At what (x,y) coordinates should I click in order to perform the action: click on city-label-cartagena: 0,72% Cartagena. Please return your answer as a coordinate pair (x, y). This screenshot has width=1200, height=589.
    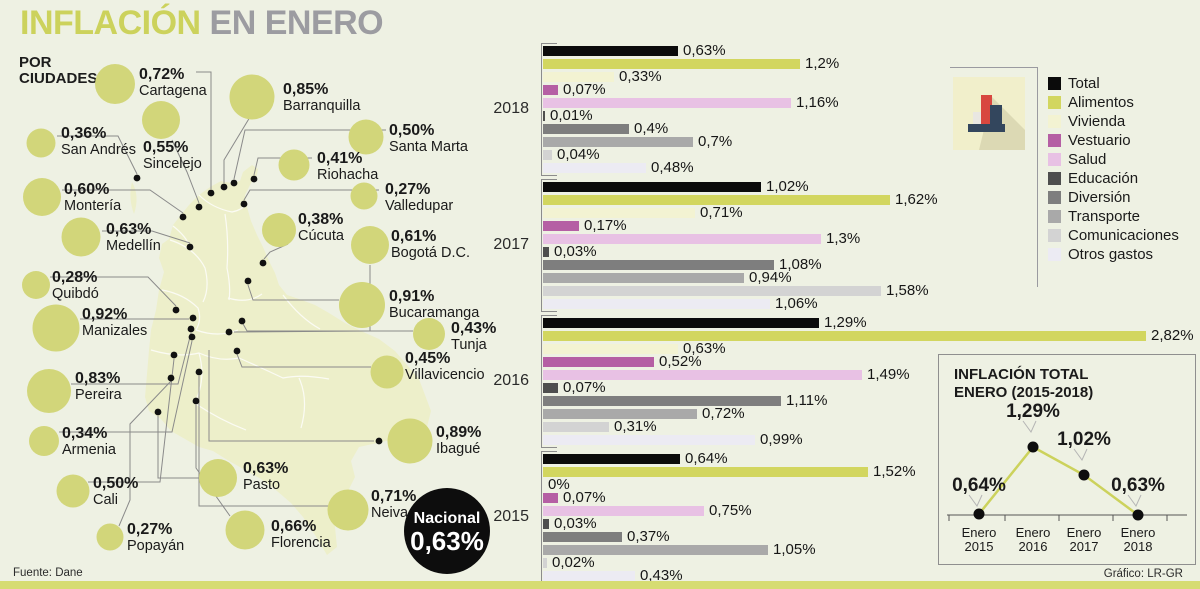
    Looking at the image, I should click on (173, 82).